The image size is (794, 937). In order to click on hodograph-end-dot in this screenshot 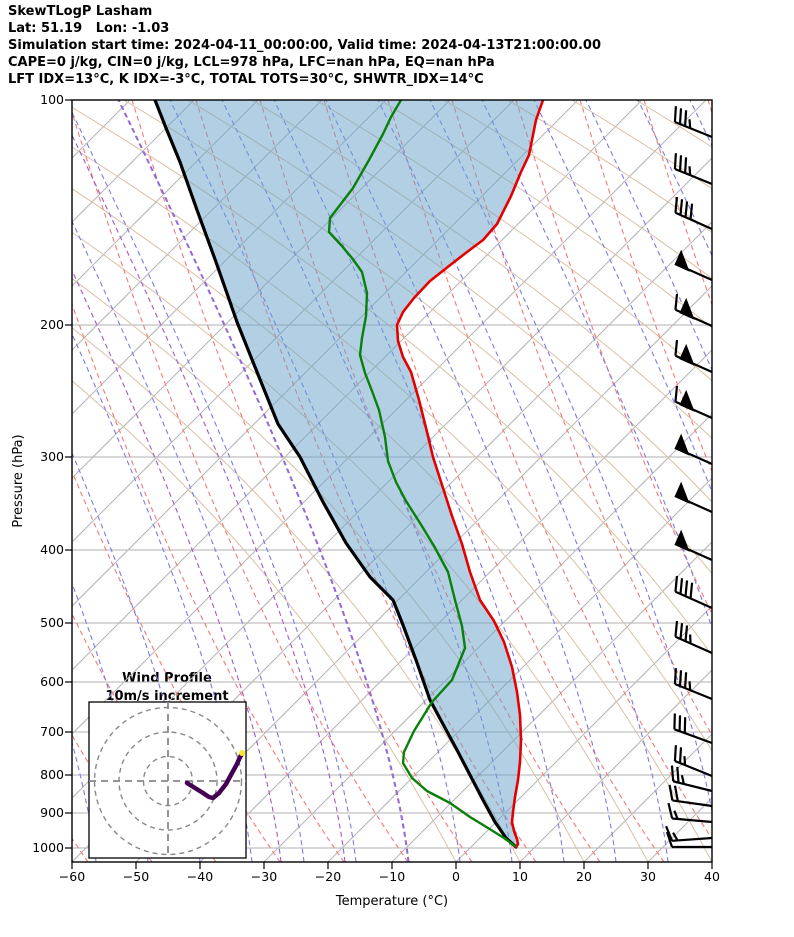, I will do `click(242, 753)`.